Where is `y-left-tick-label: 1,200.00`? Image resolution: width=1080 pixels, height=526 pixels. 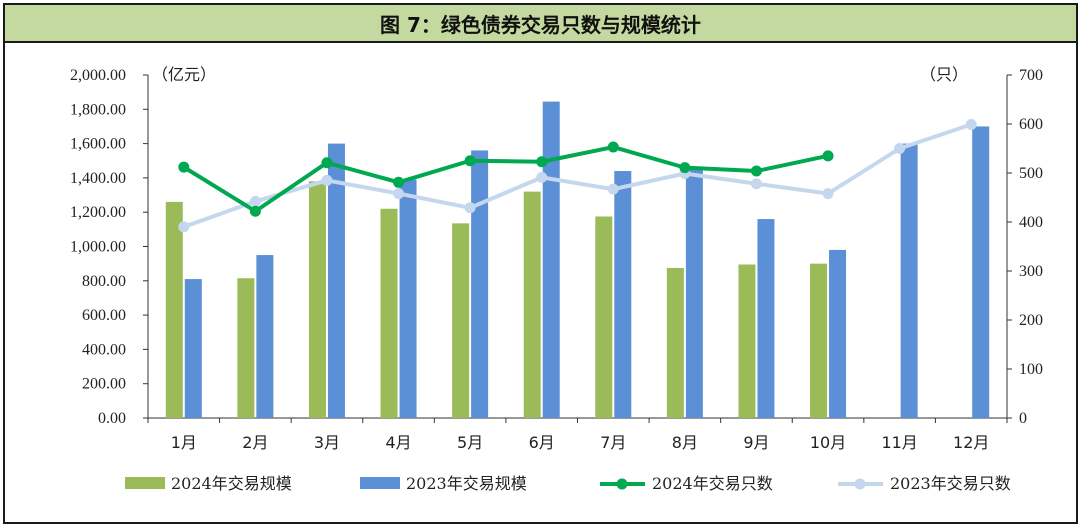 y-left-tick-label: 1,200.00 is located at coordinates (98, 212).